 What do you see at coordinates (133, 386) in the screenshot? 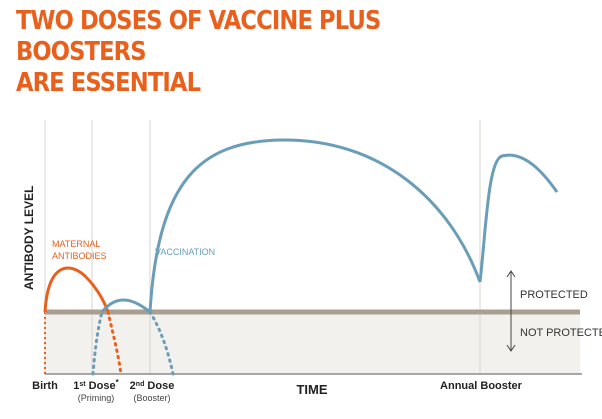
I see `second-dose-number: 2` at bounding box center [133, 386].